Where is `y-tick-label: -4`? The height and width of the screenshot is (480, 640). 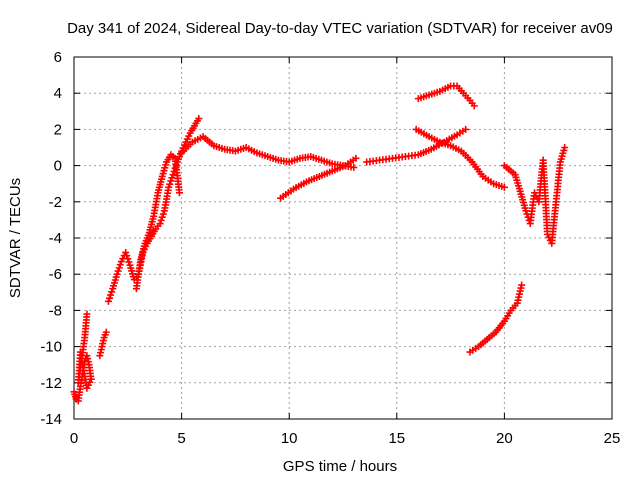 y-tick-label: -4 is located at coordinates (55, 238).